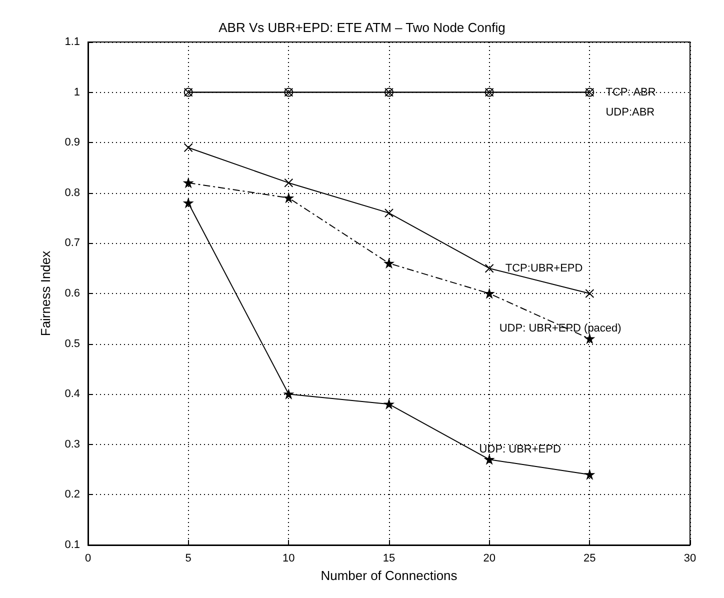 The width and height of the screenshot is (724, 598). What do you see at coordinates (72, 42) in the screenshot?
I see `y-tick-label: 1.1` at bounding box center [72, 42].